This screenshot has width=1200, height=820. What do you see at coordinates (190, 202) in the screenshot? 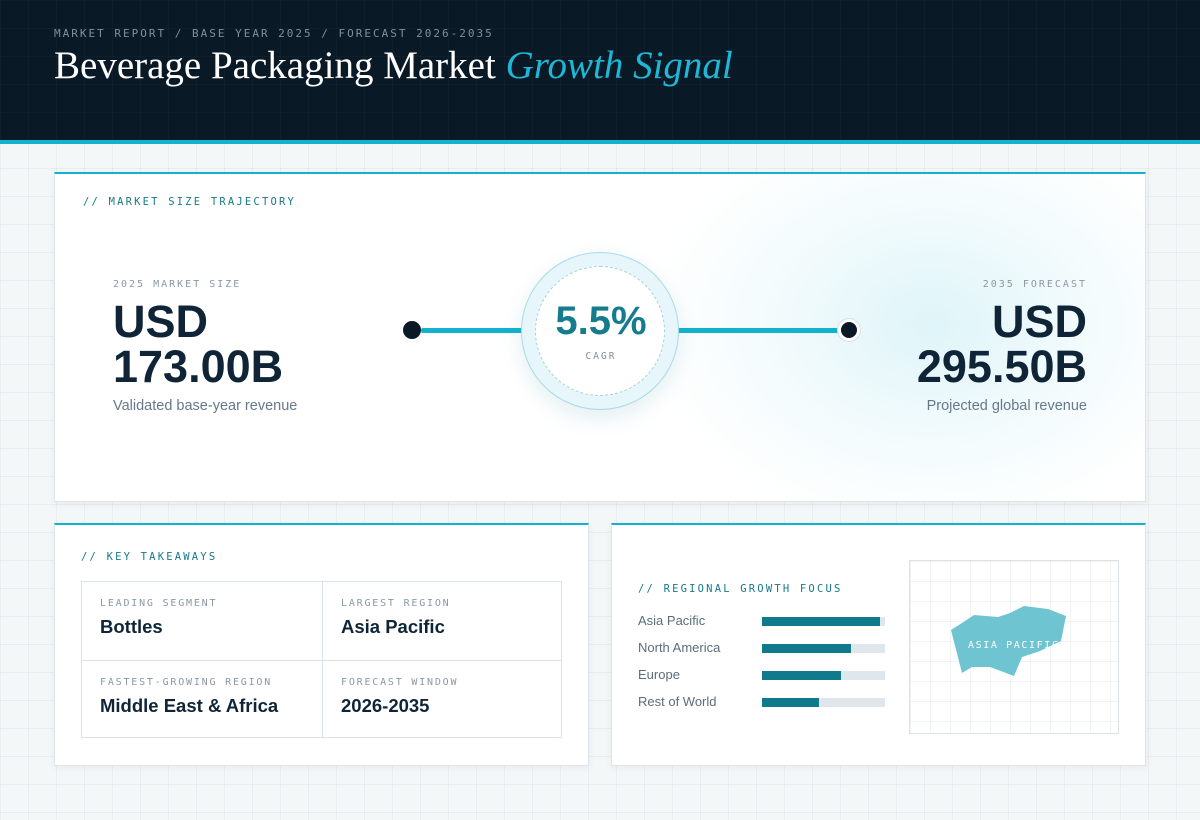
I see `trajectory-card-label: // MARKET SIZE TRAJECTORY` at bounding box center [190, 202].